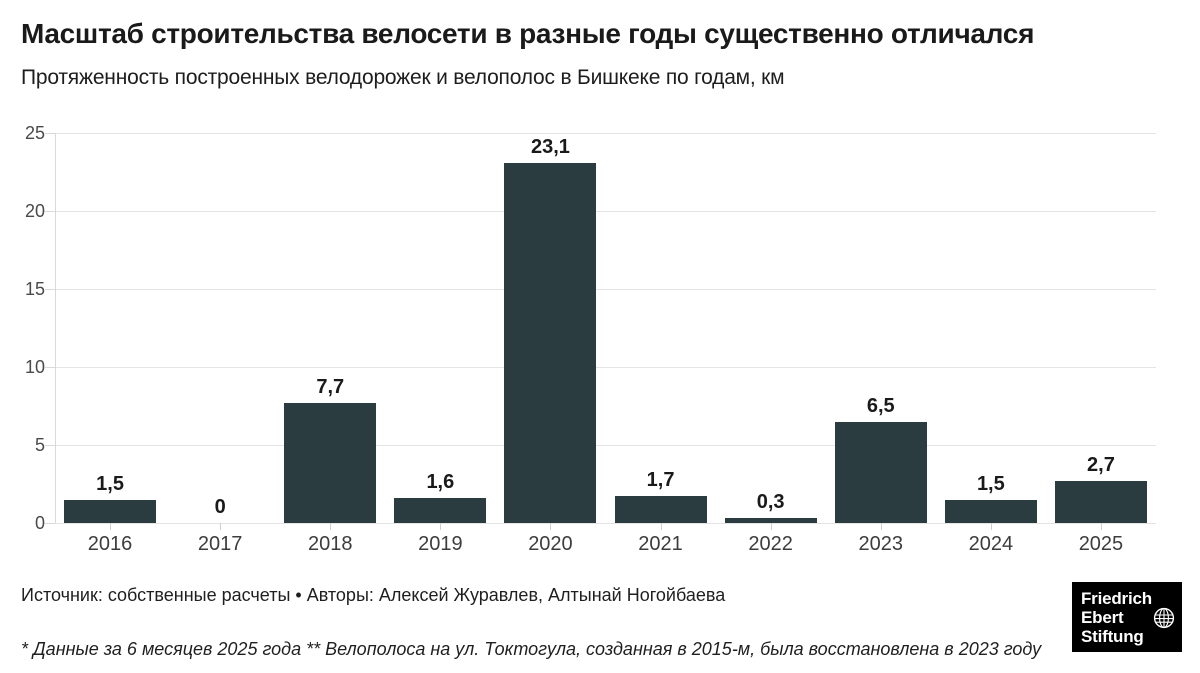 This screenshot has width=1200, height=673. What do you see at coordinates (34, 367) in the screenshot?
I see `y-axis-tick-label: 10` at bounding box center [34, 367].